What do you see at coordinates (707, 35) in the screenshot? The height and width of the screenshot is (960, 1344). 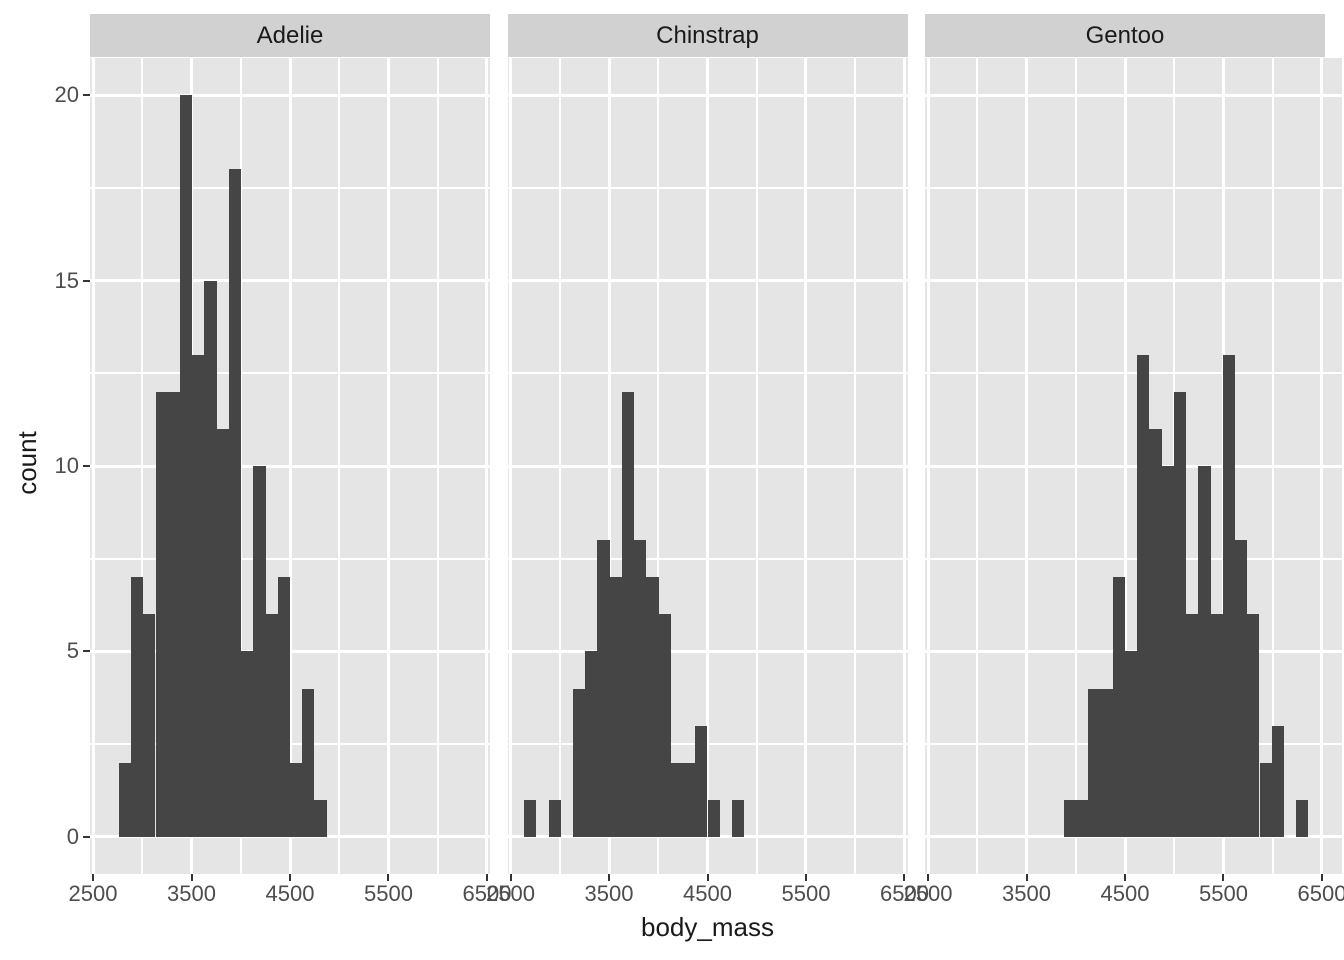 I see `facet-strip-label: Chinstrap` at bounding box center [707, 35].